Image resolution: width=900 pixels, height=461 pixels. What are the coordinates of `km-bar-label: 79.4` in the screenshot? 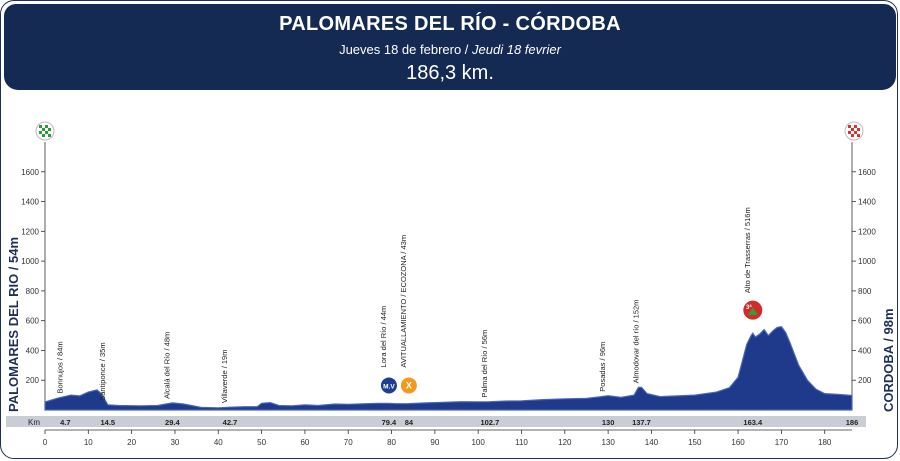 It's located at (389, 422).